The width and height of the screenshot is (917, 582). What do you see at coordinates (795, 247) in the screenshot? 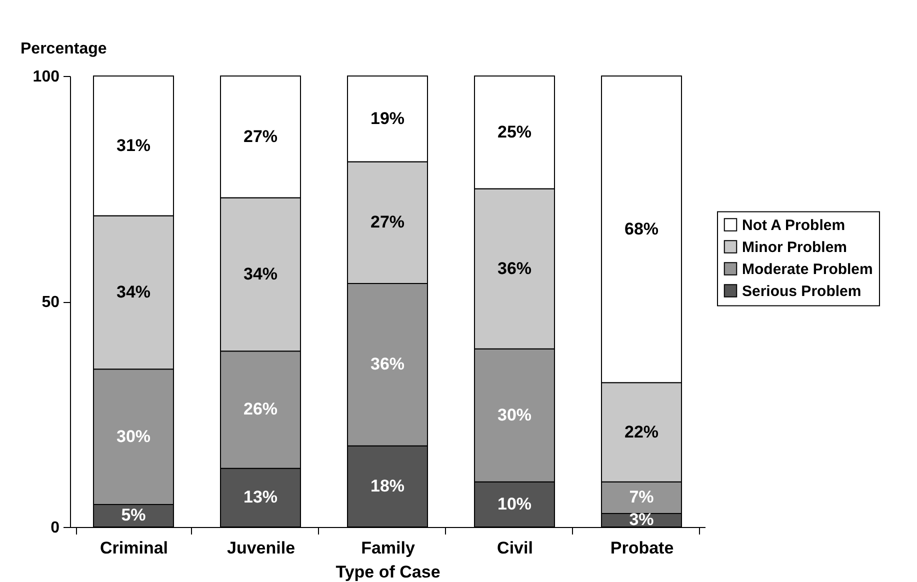
I see `legend-label: Minor Problem` at bounding box center [795, 247].